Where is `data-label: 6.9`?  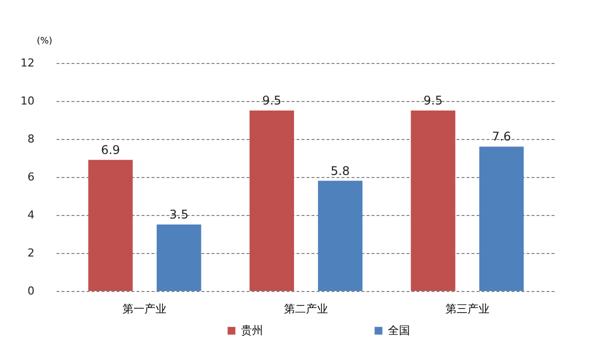 data-label: 6.9 is located at coordinates (110, 149).